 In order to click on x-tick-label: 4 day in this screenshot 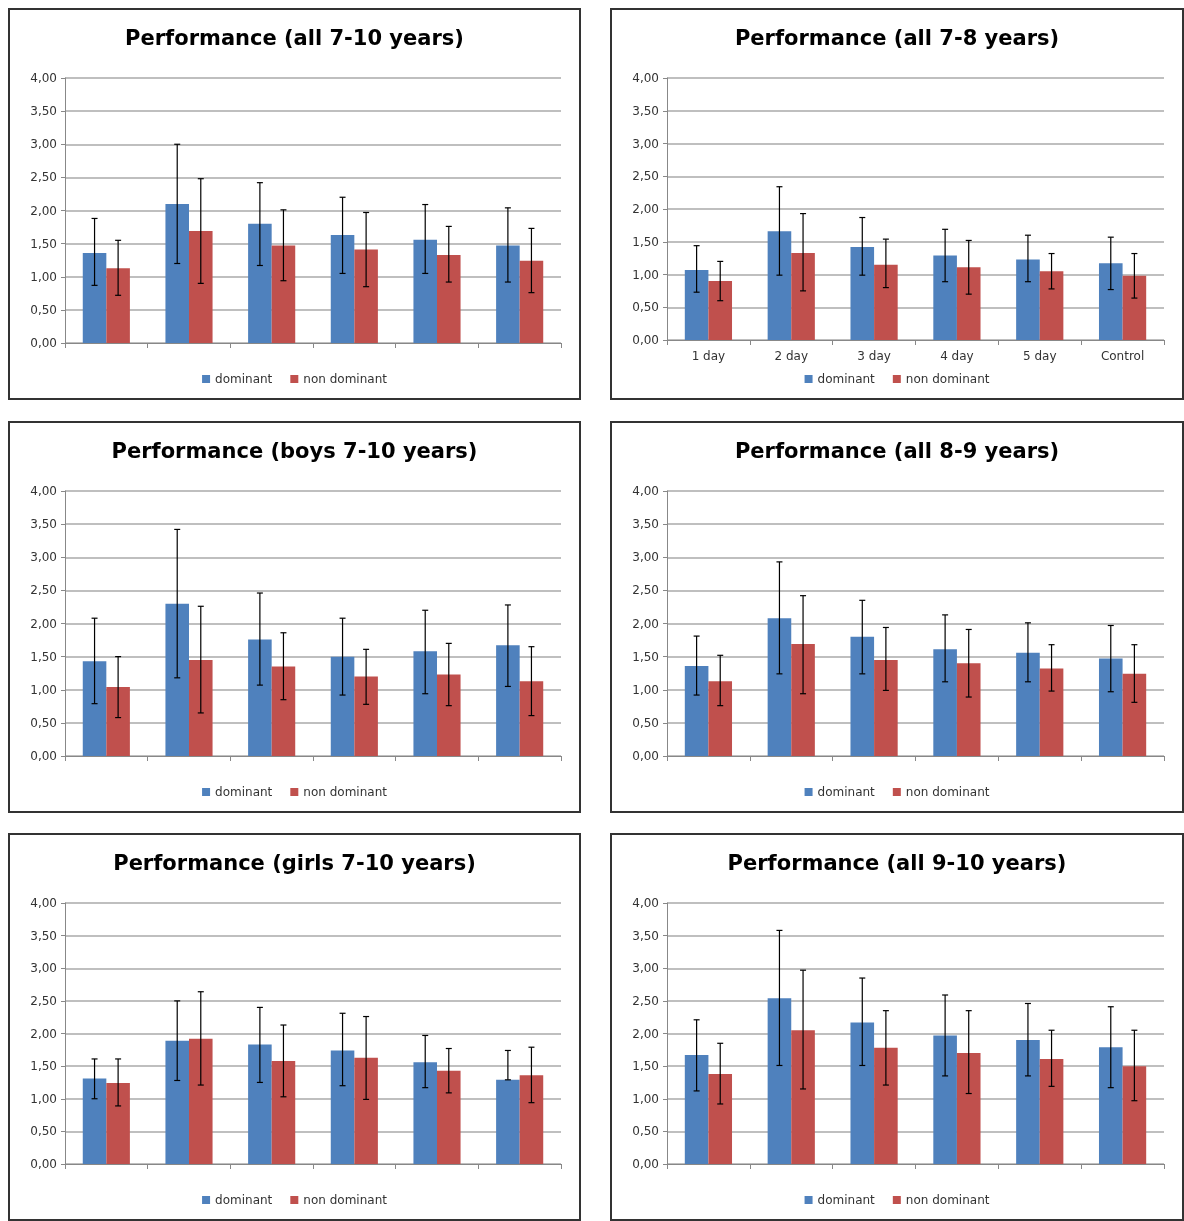, I will do `click(957, 356)`.